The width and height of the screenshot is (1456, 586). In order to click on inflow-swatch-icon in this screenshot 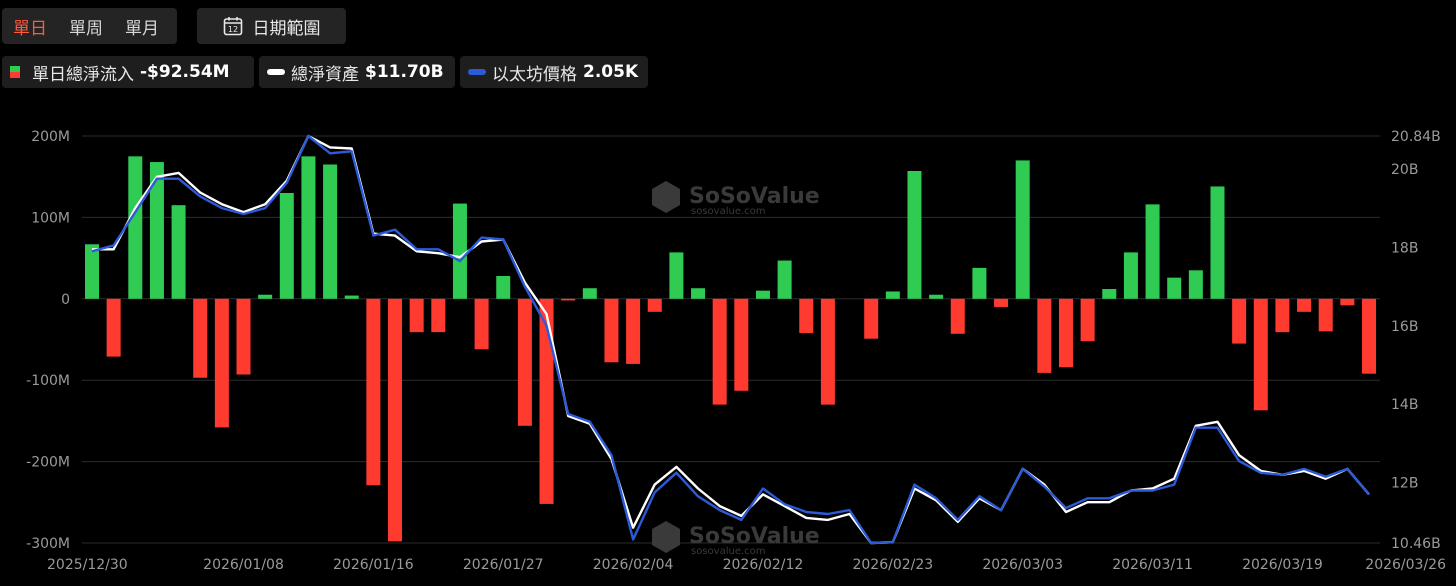, I will do `click(15, 72)`.